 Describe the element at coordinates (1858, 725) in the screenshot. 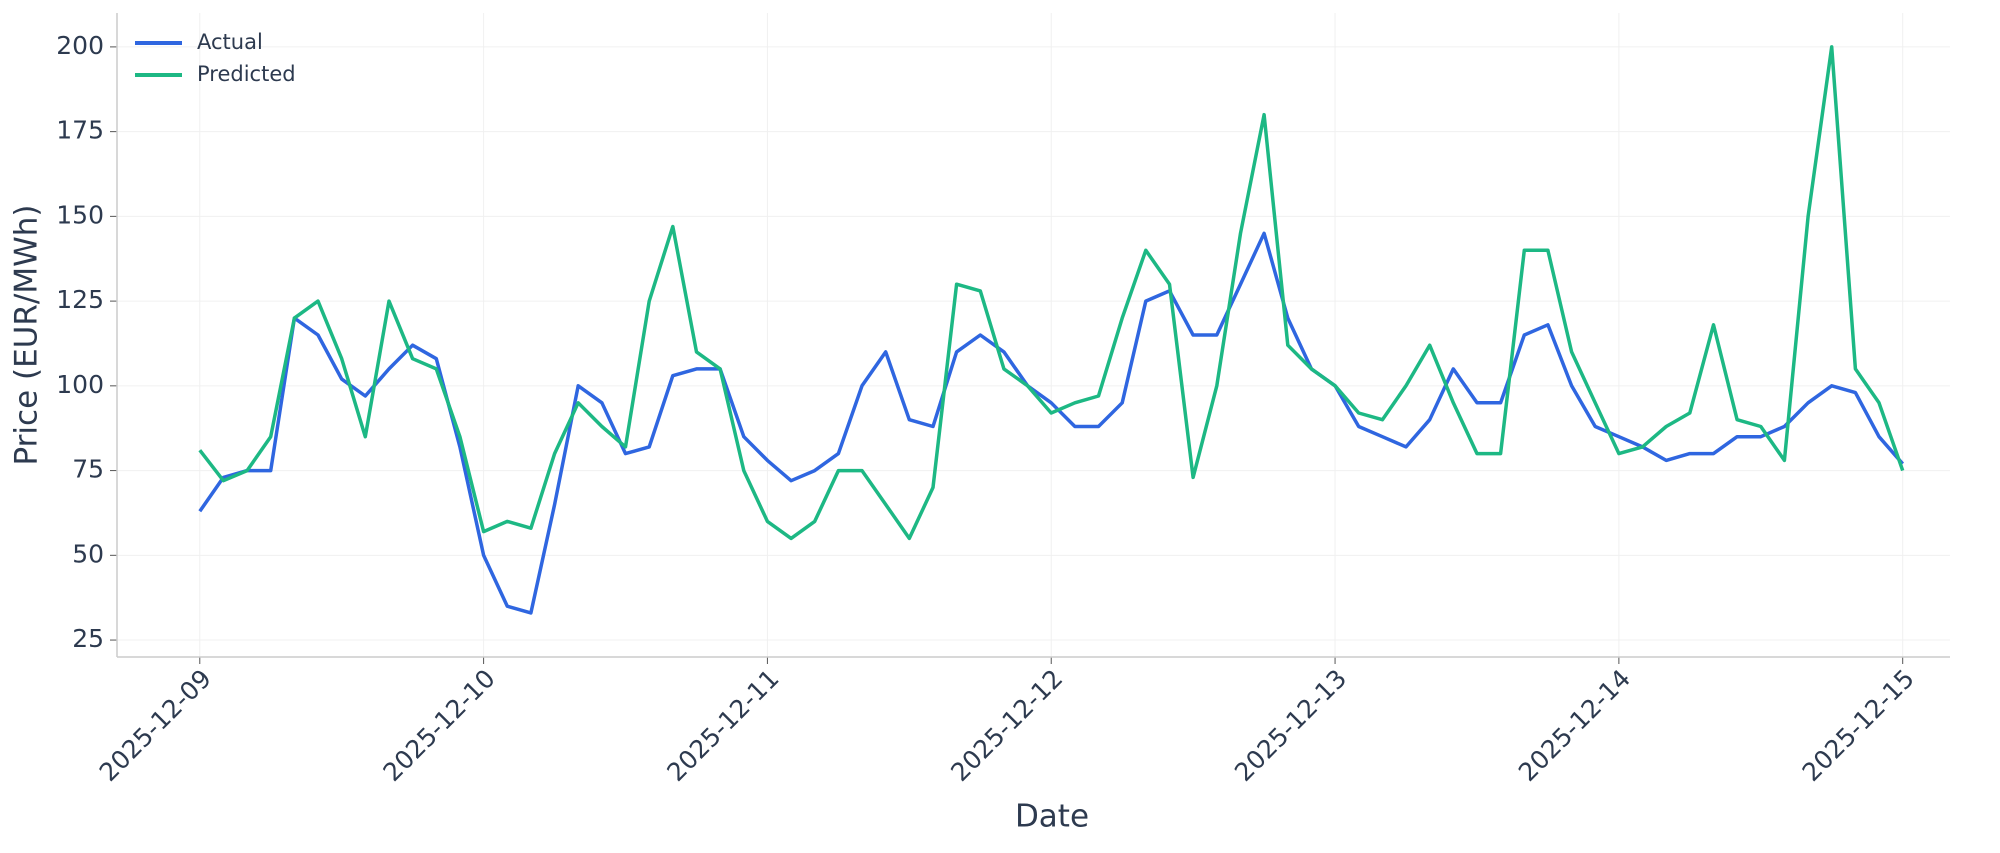

I see `x-tick-label: 2025-12-15` at that location.